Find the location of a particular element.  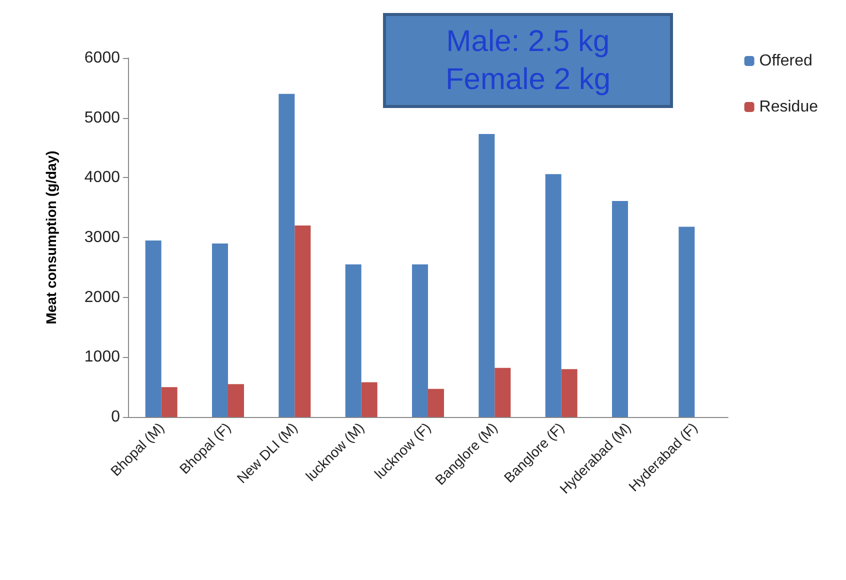

y-tick-label: 3000 is located at coordinates (102, 237).